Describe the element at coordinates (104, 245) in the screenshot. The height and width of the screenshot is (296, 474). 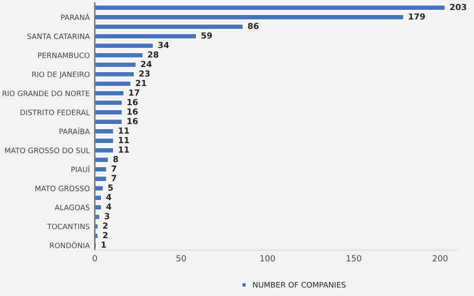
I see `data-label: 1` at that location.